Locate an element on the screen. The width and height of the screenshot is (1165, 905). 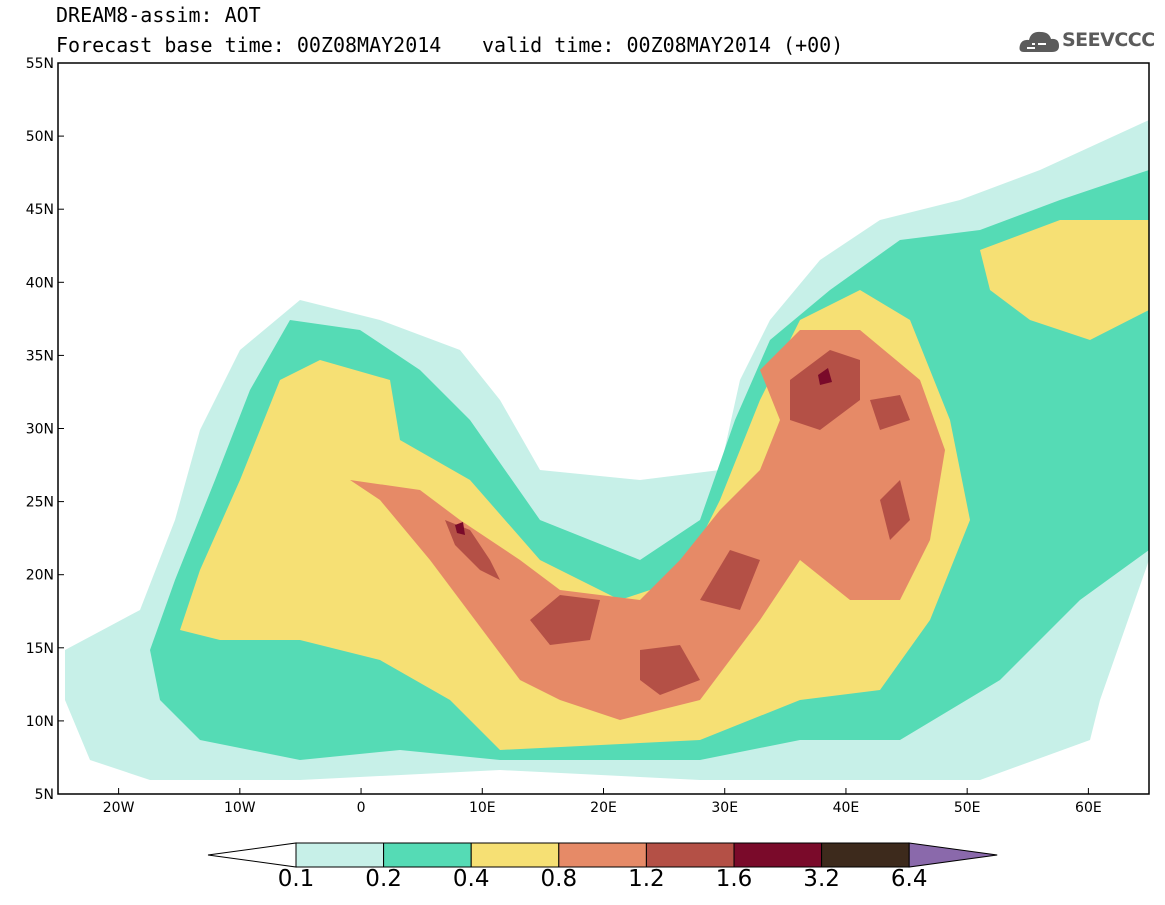
lat-ticks: 55N 50N 45N 40N 35N 30N 25N 20N 15N 10N 5N is located at coordinates (45, 429).